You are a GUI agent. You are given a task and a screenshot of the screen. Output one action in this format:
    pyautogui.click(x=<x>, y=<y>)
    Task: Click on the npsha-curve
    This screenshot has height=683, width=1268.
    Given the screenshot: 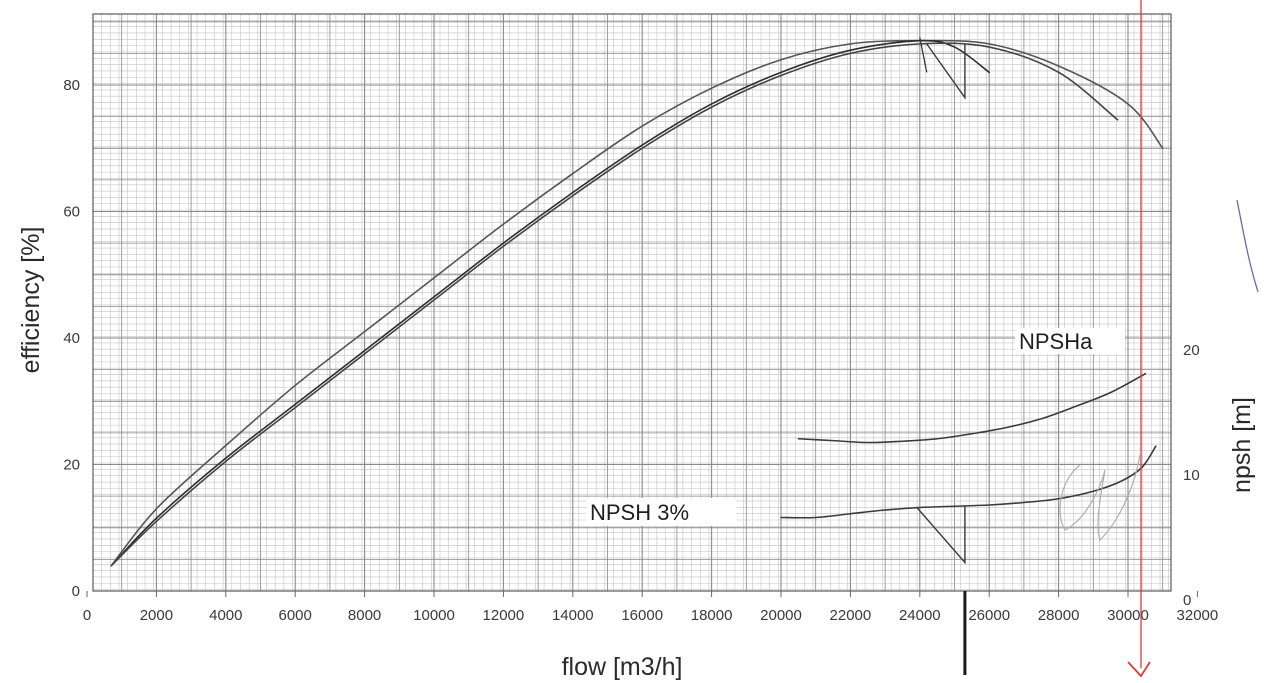 What is the action you would take?
    pyautogui.click(x=972, y=408)
    